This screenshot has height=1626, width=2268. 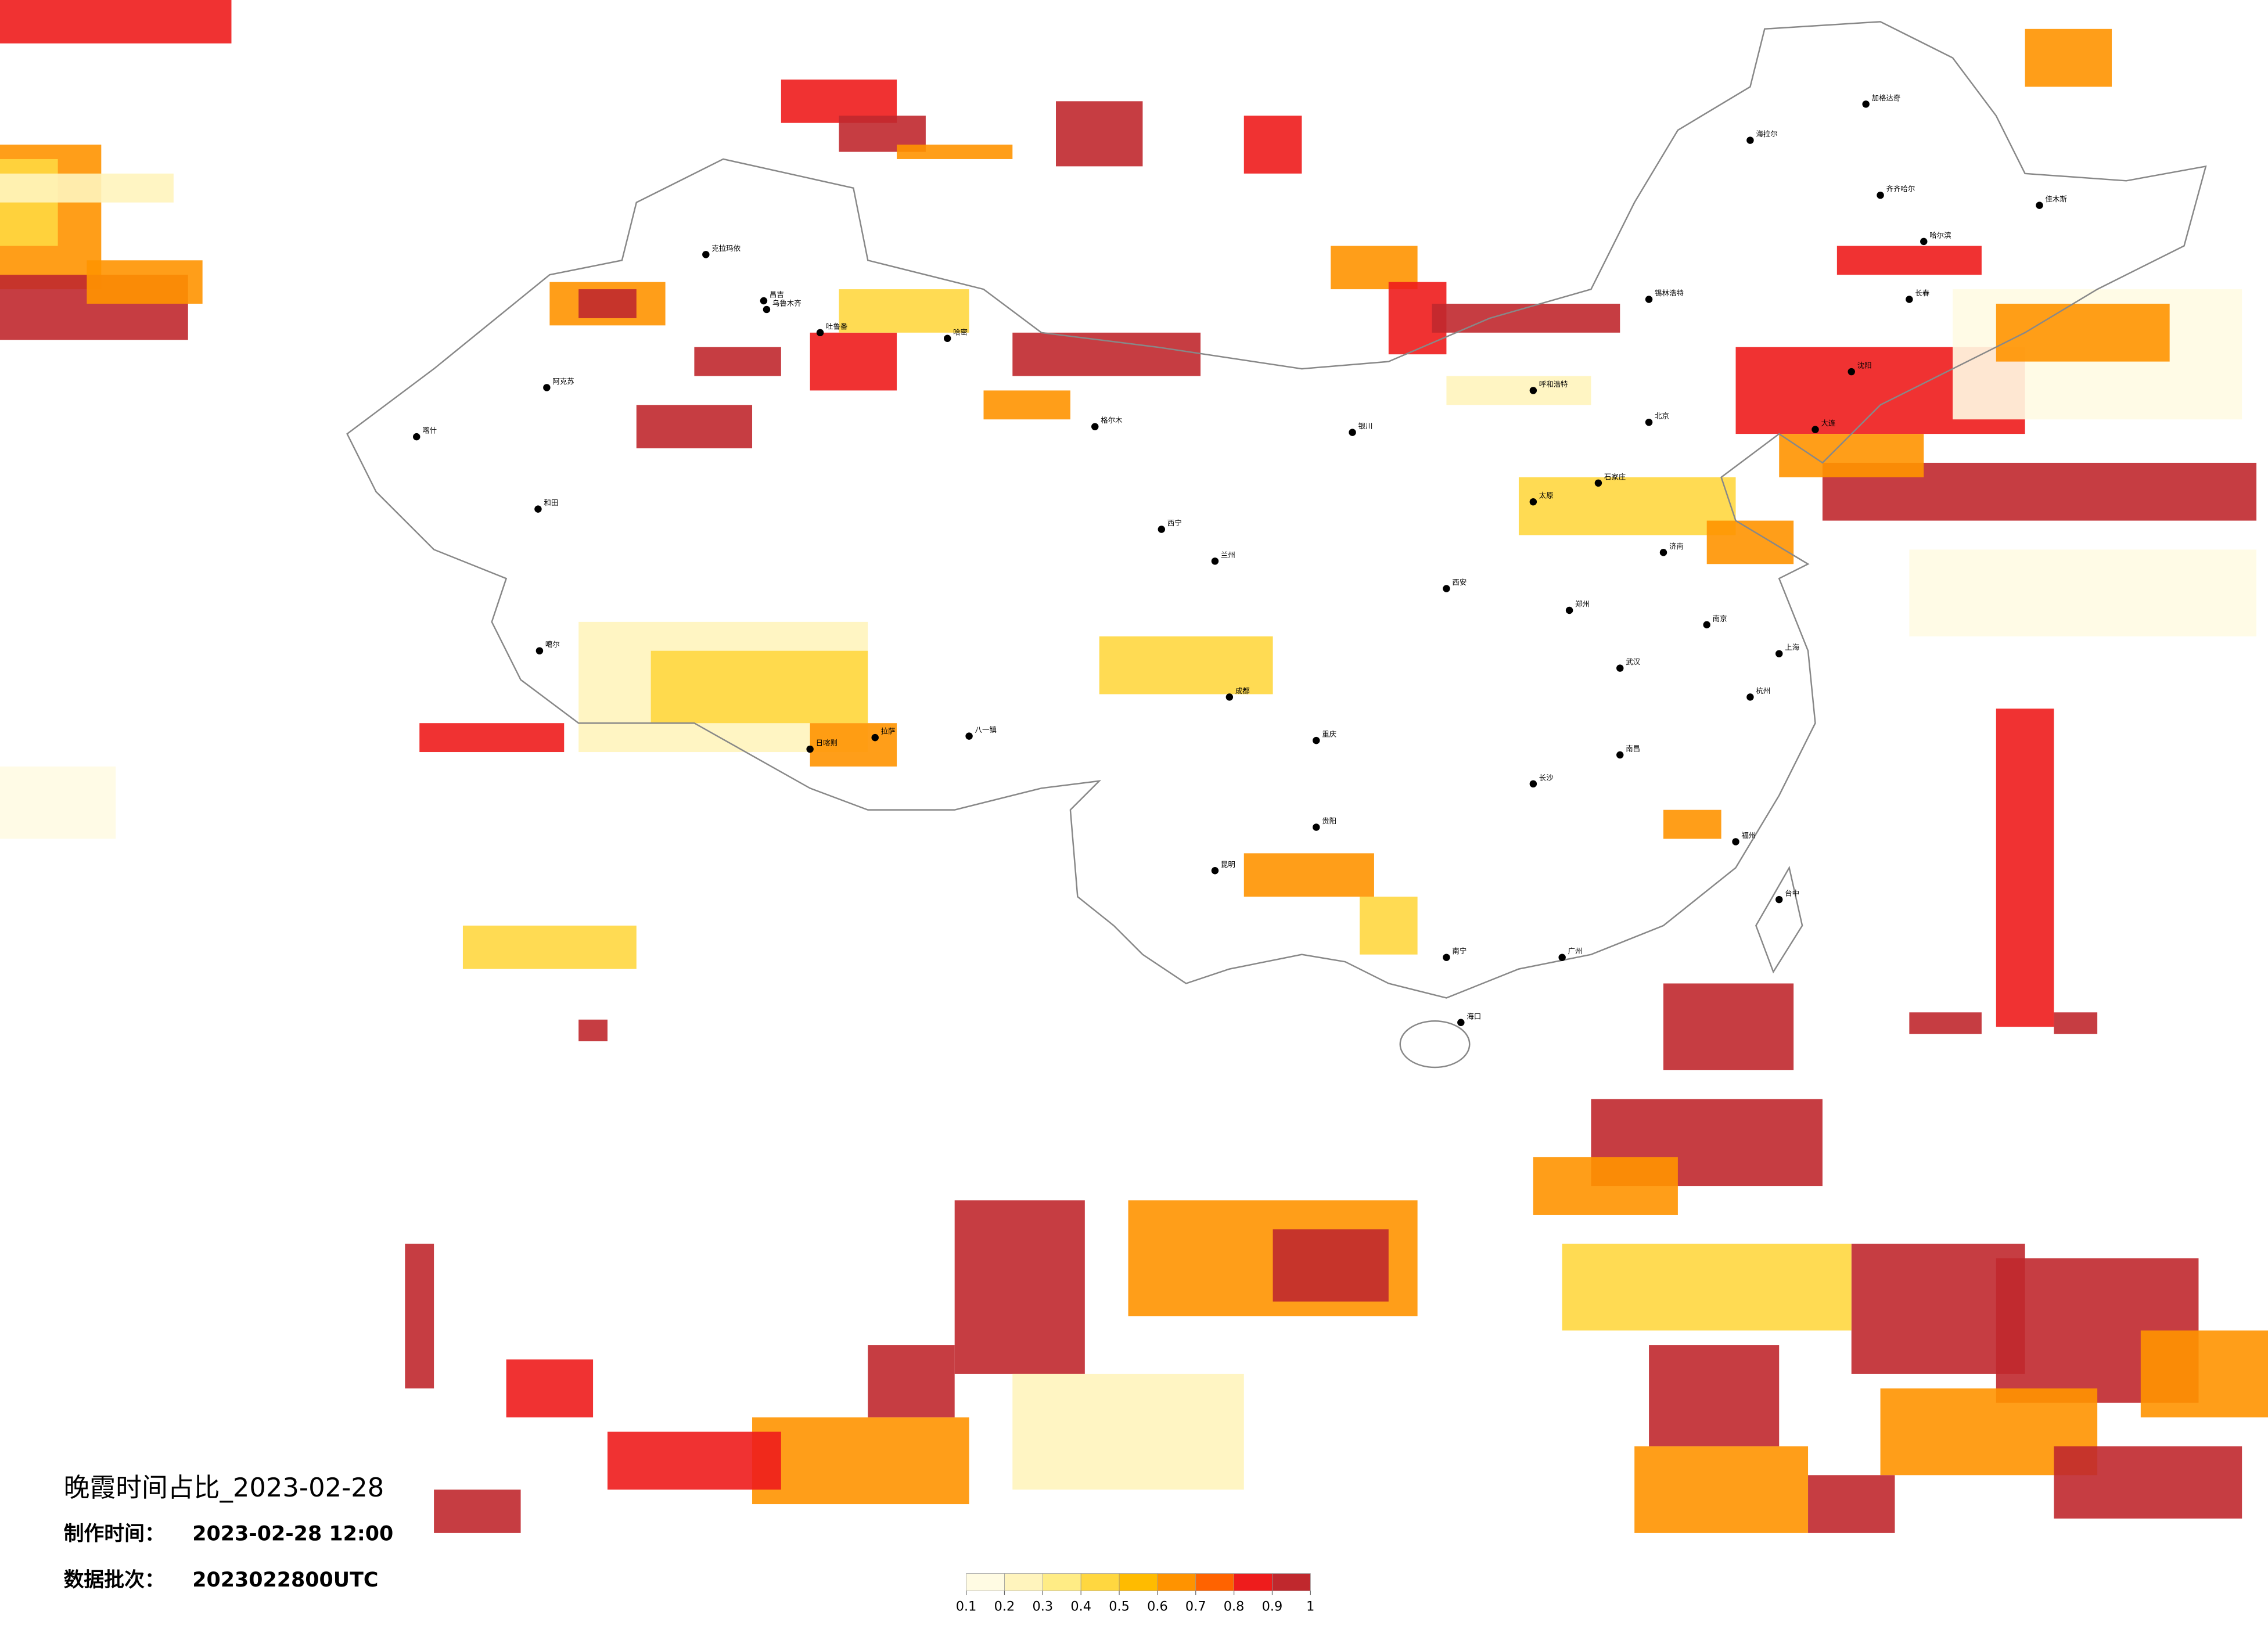 I want to click on island-outline, so click(x=1779, y=919).